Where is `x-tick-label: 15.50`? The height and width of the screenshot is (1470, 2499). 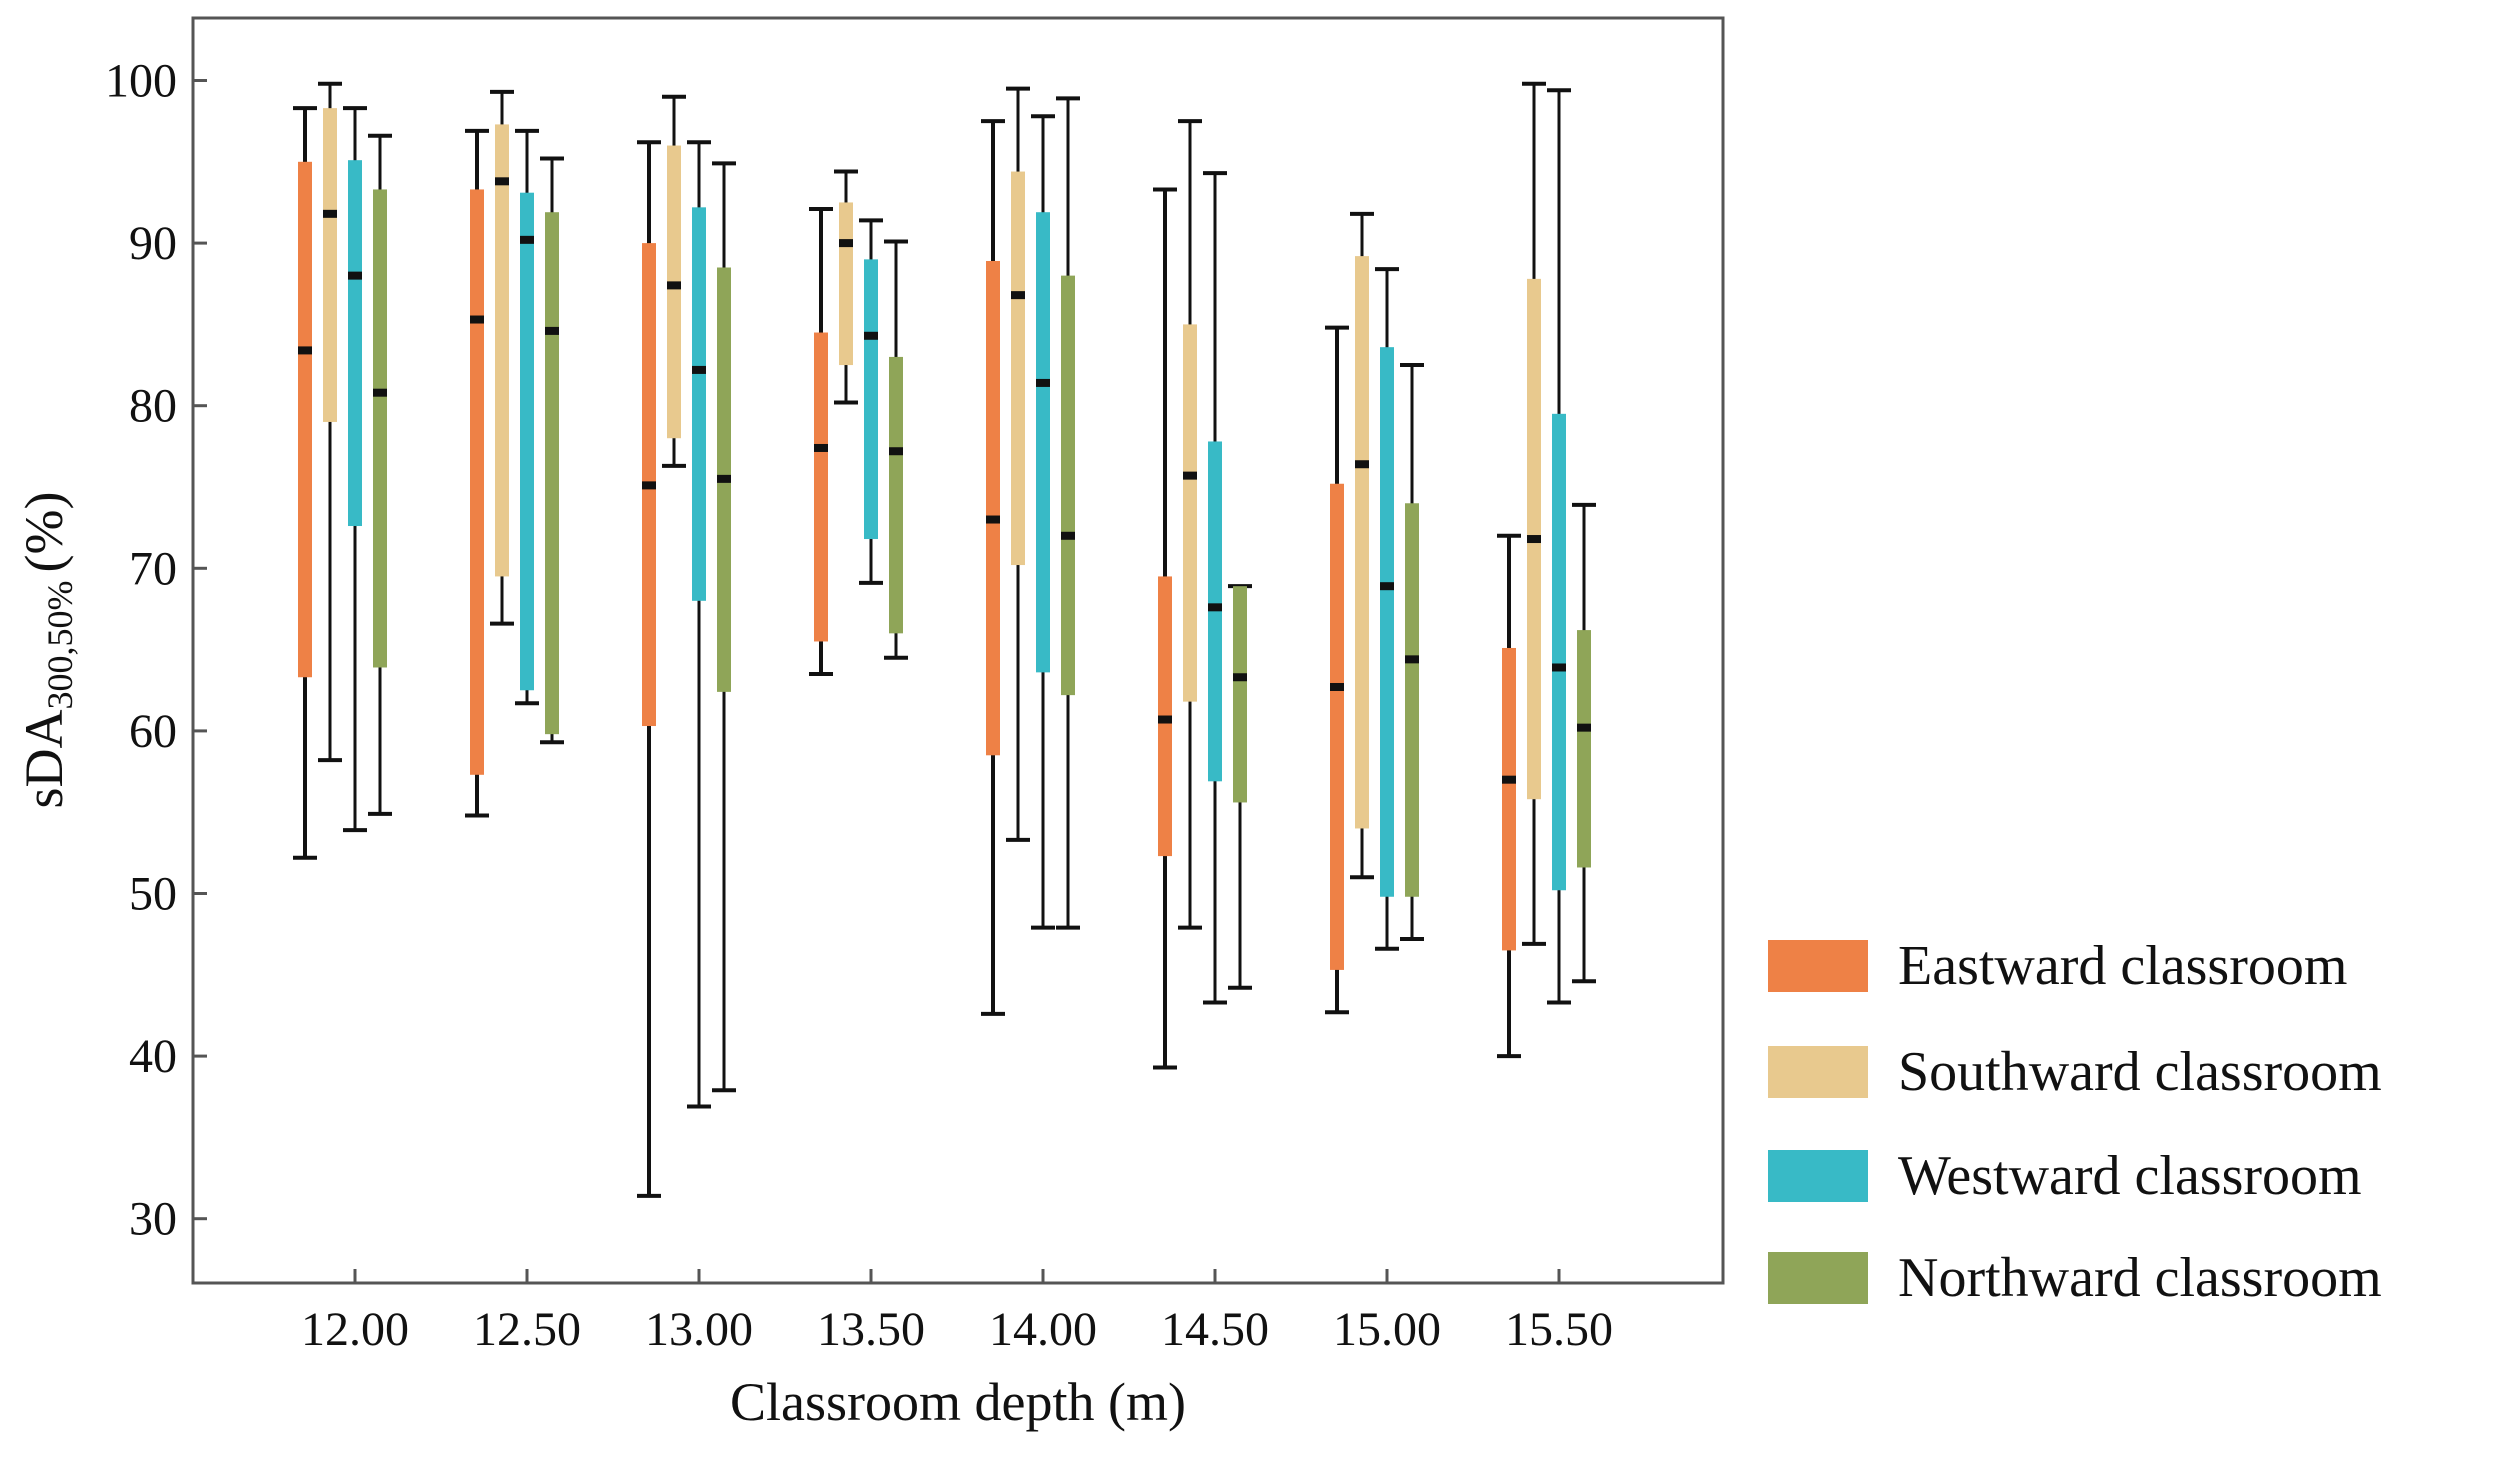 x-tick-label: 15.50 is located at coordinates (1559, 1329).